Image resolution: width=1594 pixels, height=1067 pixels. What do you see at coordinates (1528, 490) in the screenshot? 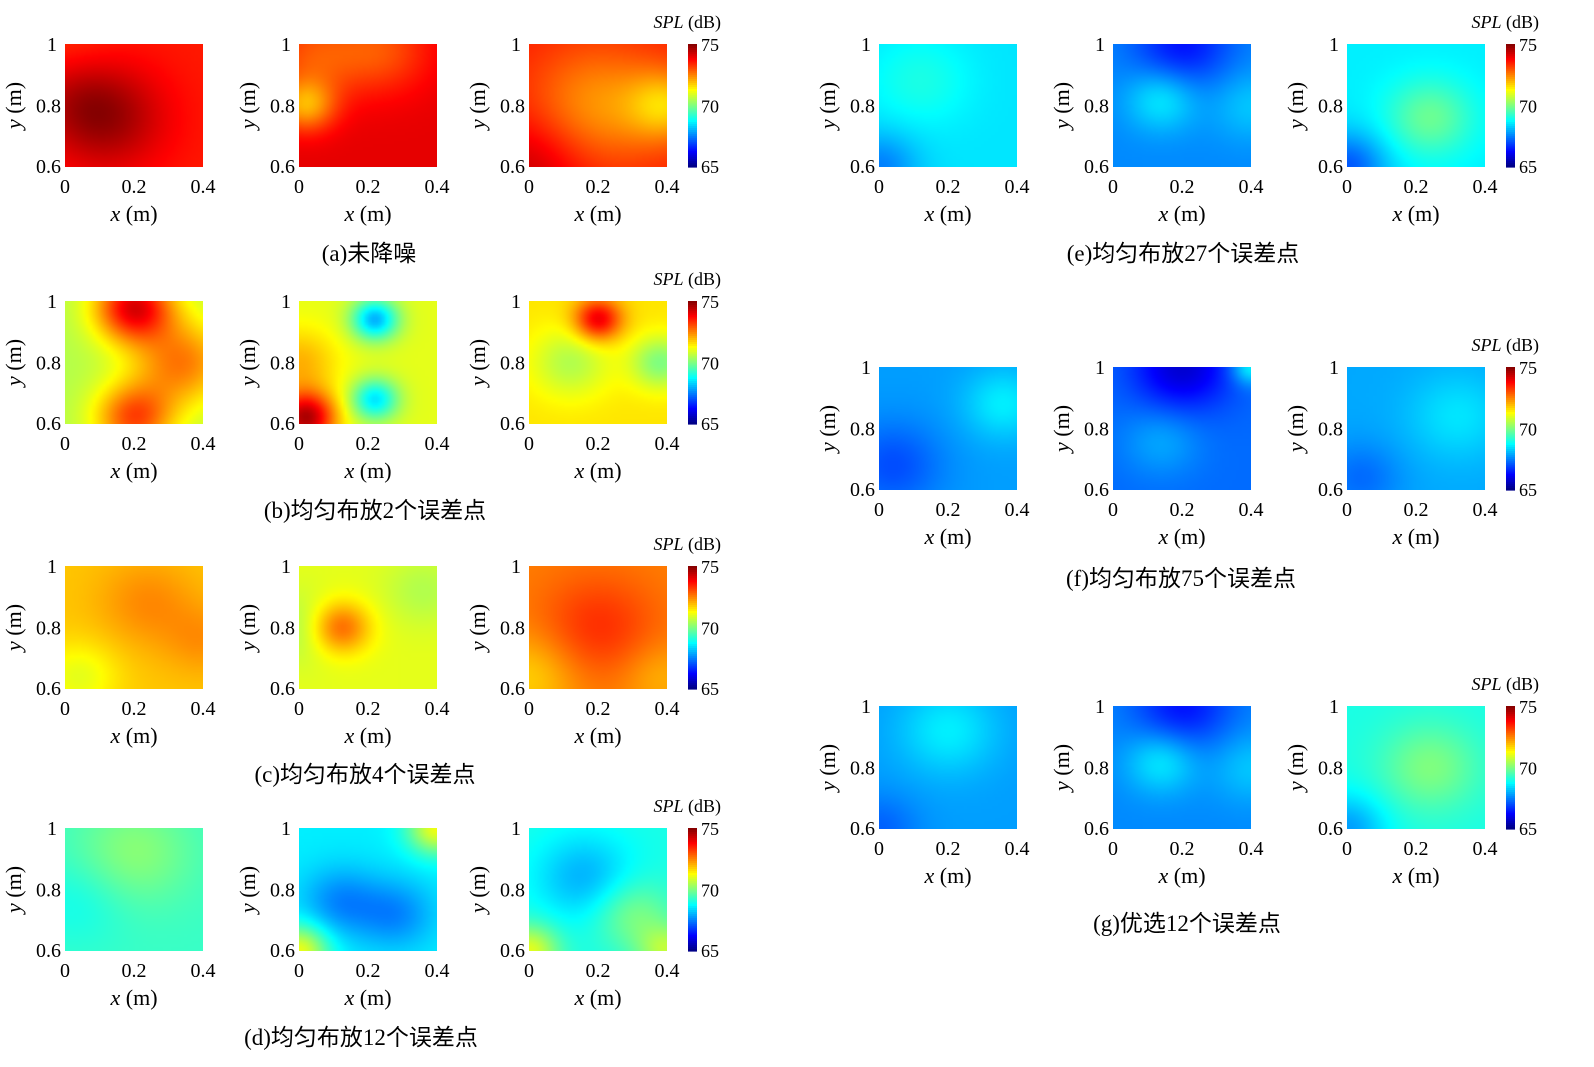
I see `colorbar-tick-label: 65` at bounding box center [1528, 490].